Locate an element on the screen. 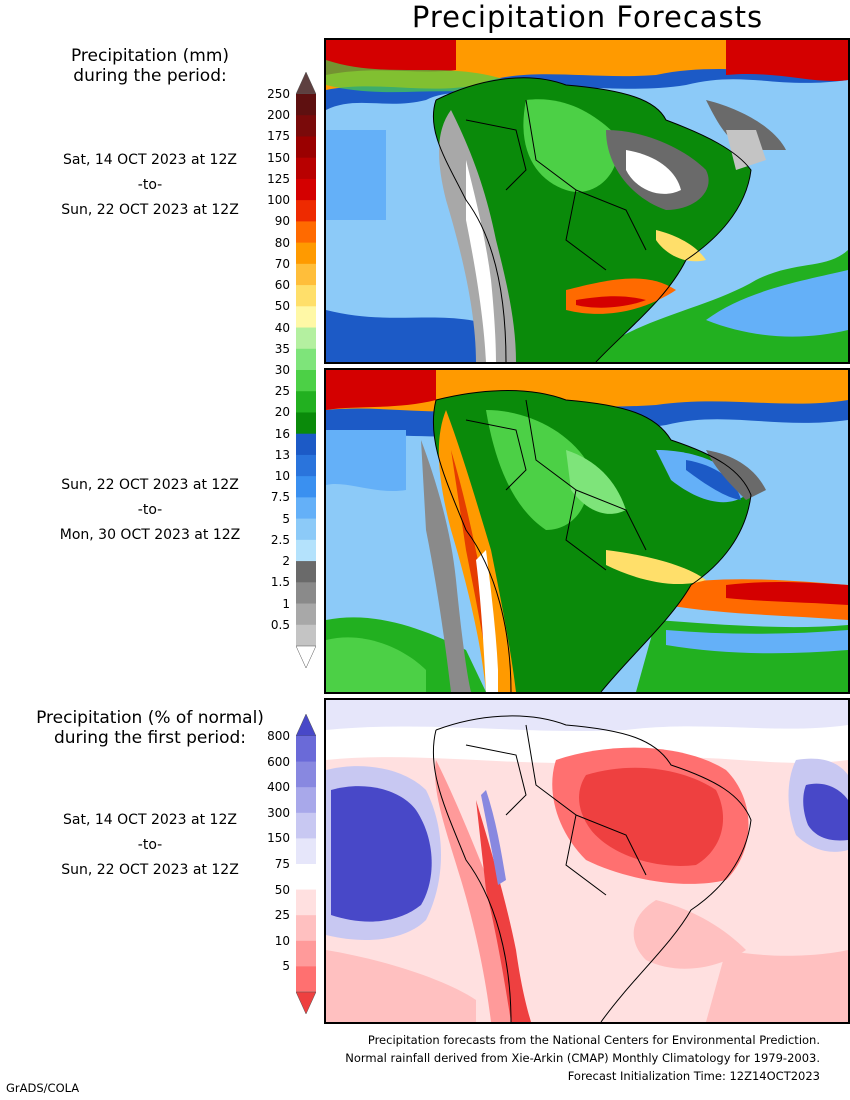 The image size is (850, 1100). pct-colorbar-label: 600 is located at coordinates (278, 761).